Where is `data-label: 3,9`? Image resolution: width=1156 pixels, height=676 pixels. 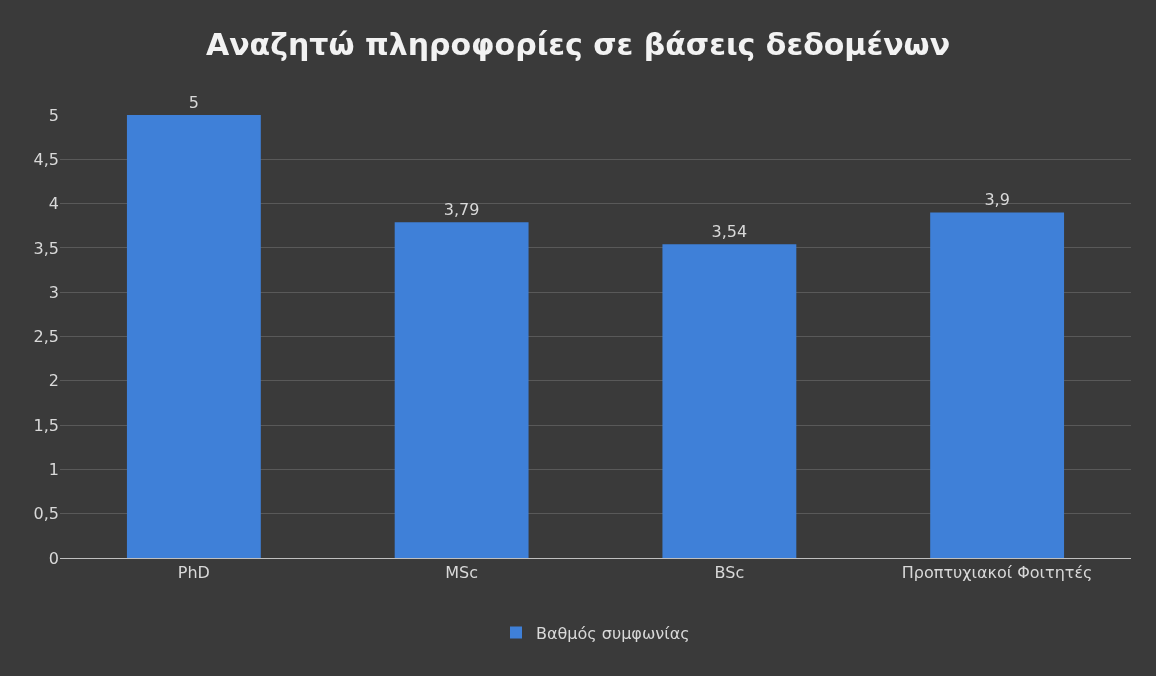
data-label: 3,9 is located at coordinates (997, 200).